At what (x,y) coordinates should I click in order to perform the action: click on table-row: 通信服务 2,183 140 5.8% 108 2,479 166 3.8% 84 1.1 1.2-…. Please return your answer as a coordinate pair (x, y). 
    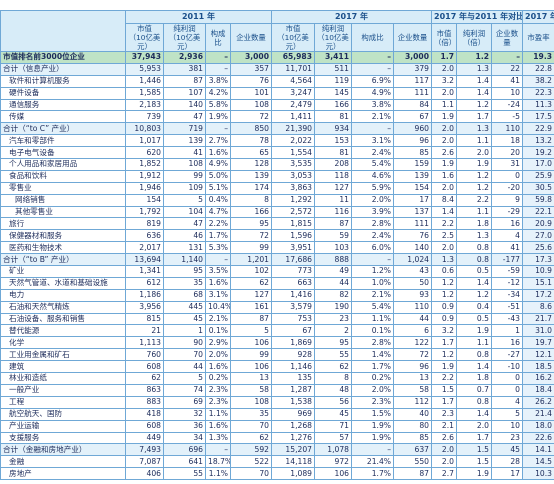
    Looking at the image, I should click on (277, 105).